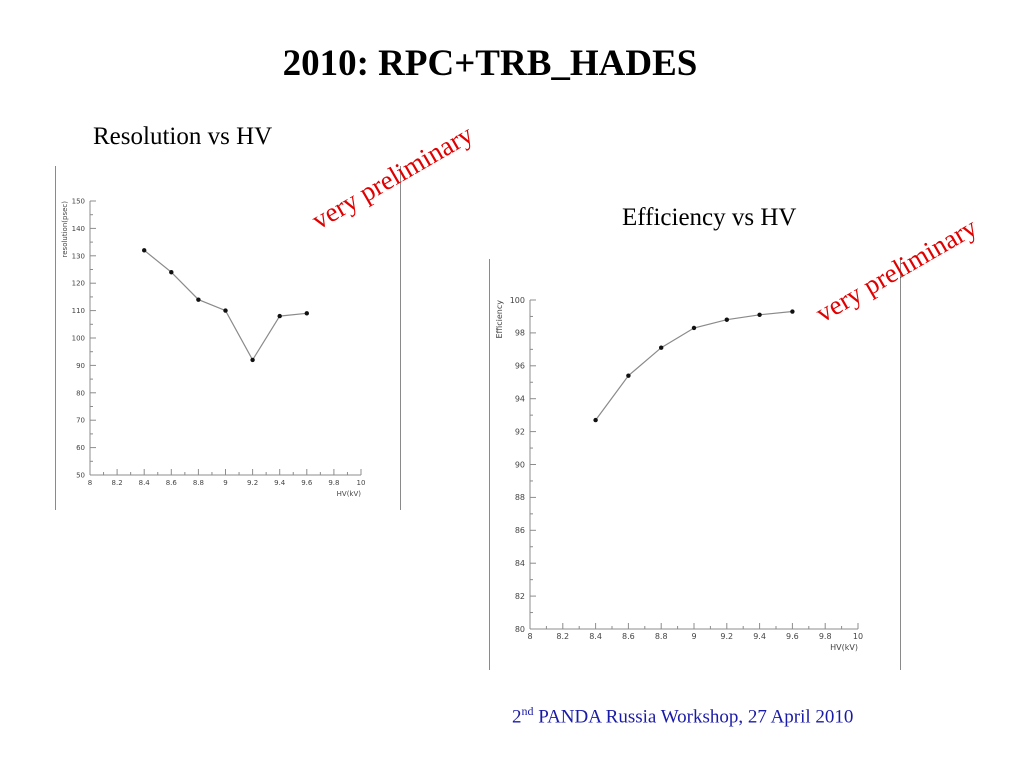  Describe the element at coordinates (520, 399) in the screenshot. I see `y-tick-label: 94` at that location.